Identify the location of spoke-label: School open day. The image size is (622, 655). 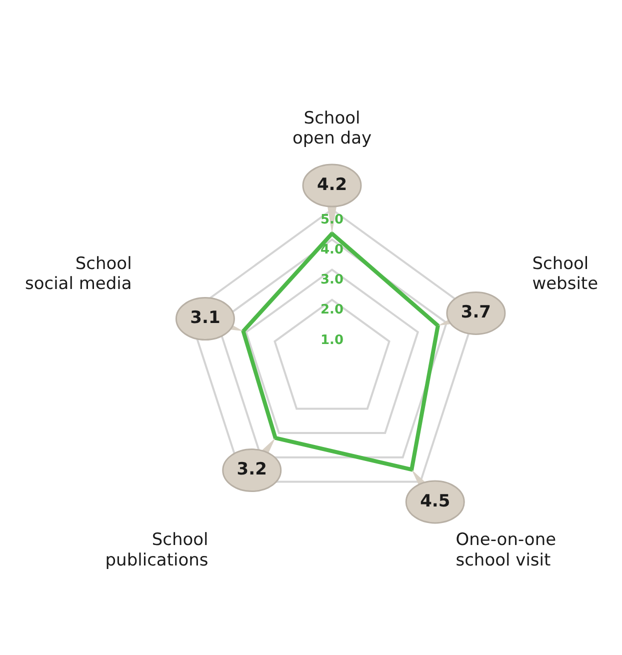
(332, 128).